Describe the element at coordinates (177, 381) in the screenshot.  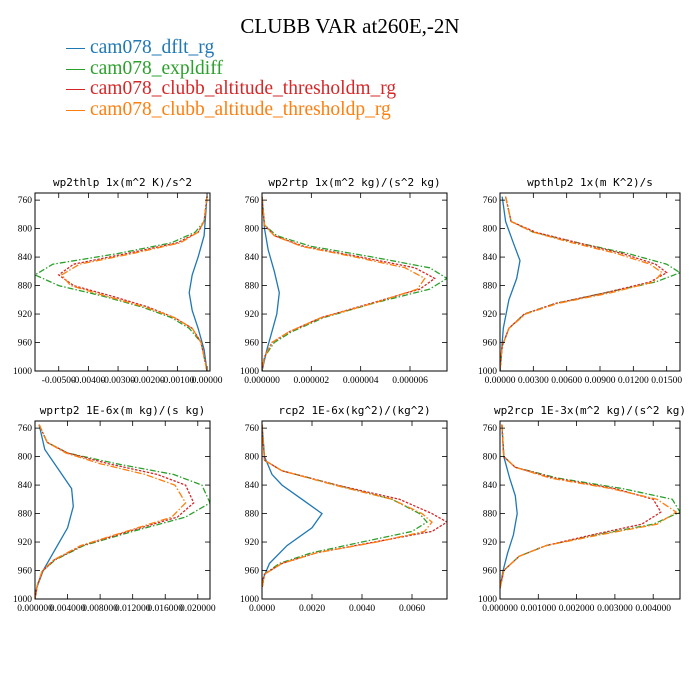
I see `x-tick-label: -0.00100` at that location.